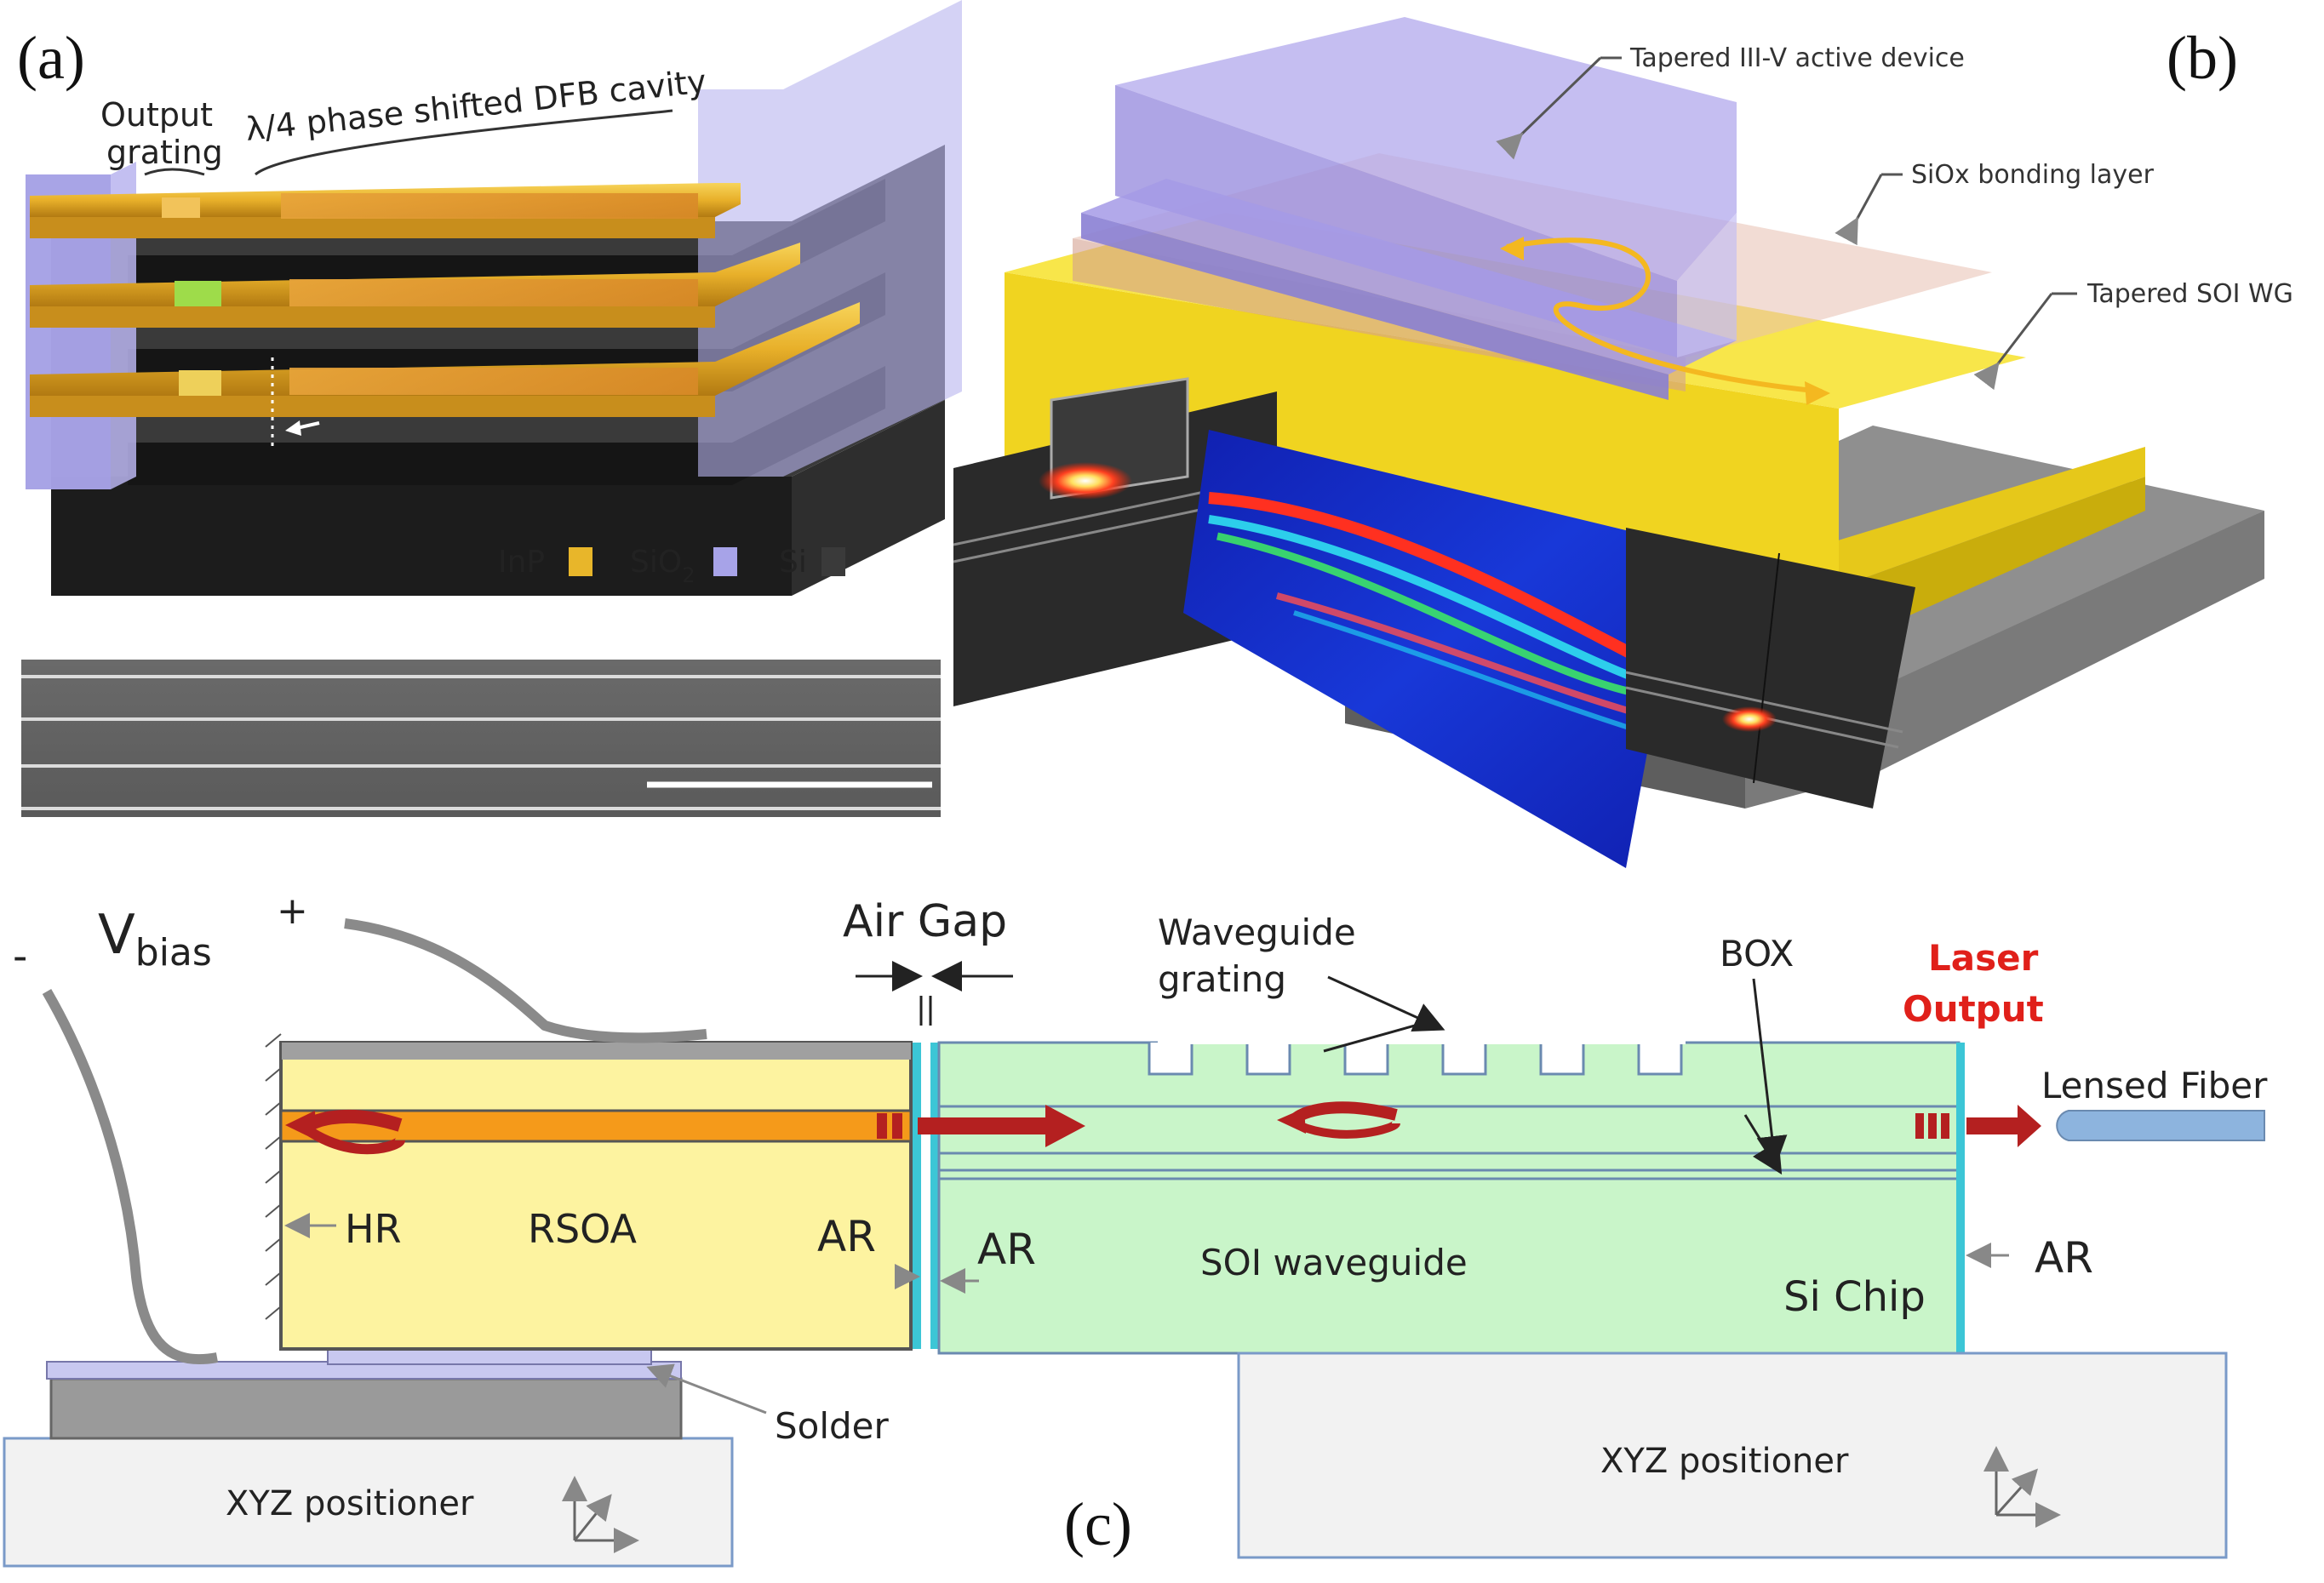  What do you see at coordinates (51, 58) in the screenshot?
I see `panel-a-label: (a)` at bounding box center [51, 58].